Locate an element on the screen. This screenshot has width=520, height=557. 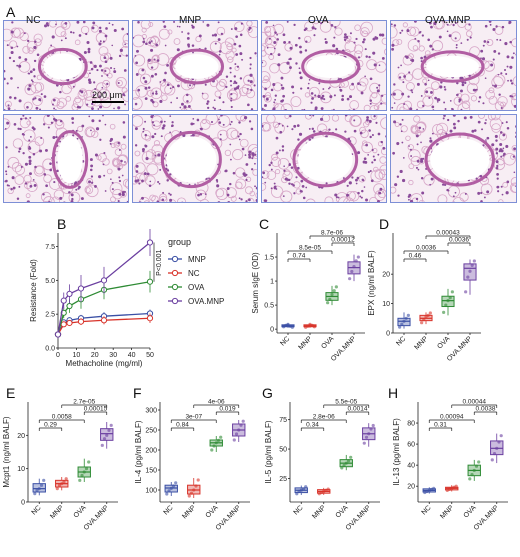
x-tick-label-B: 10 is located at coordinates (77, 355).